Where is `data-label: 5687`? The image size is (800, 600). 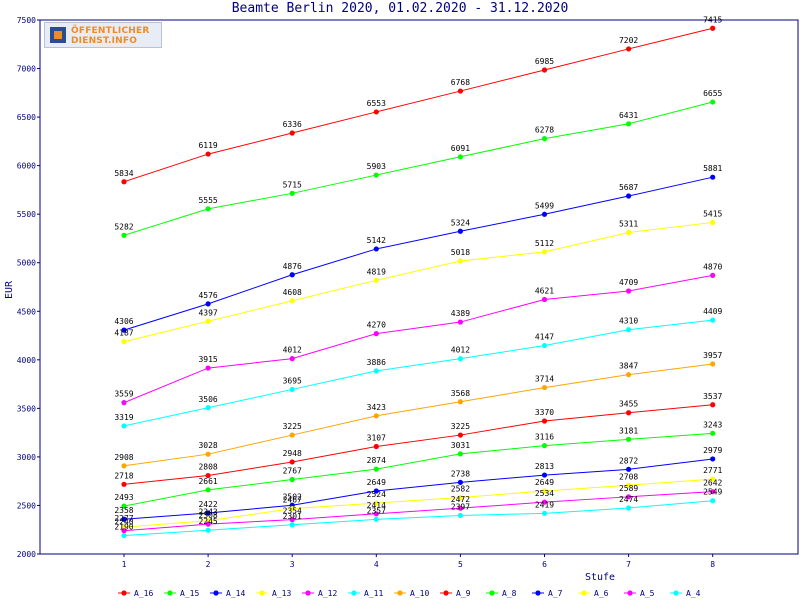
data-label: 5687 is located at coordinates (628, 187).